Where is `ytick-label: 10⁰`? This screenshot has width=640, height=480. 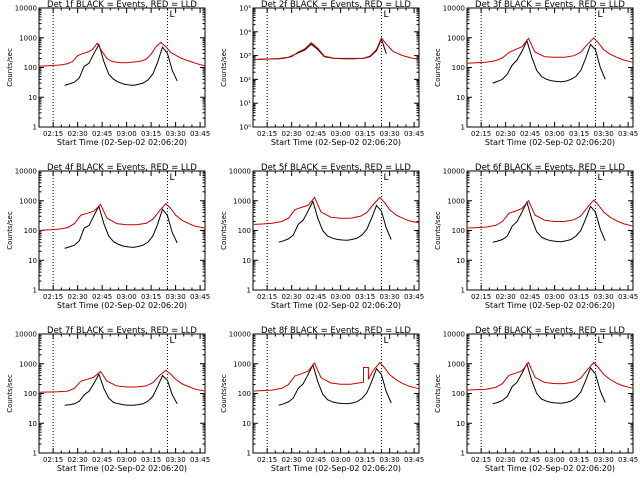
ytick-label: 10⁰ is located at coordinates (245, 128).